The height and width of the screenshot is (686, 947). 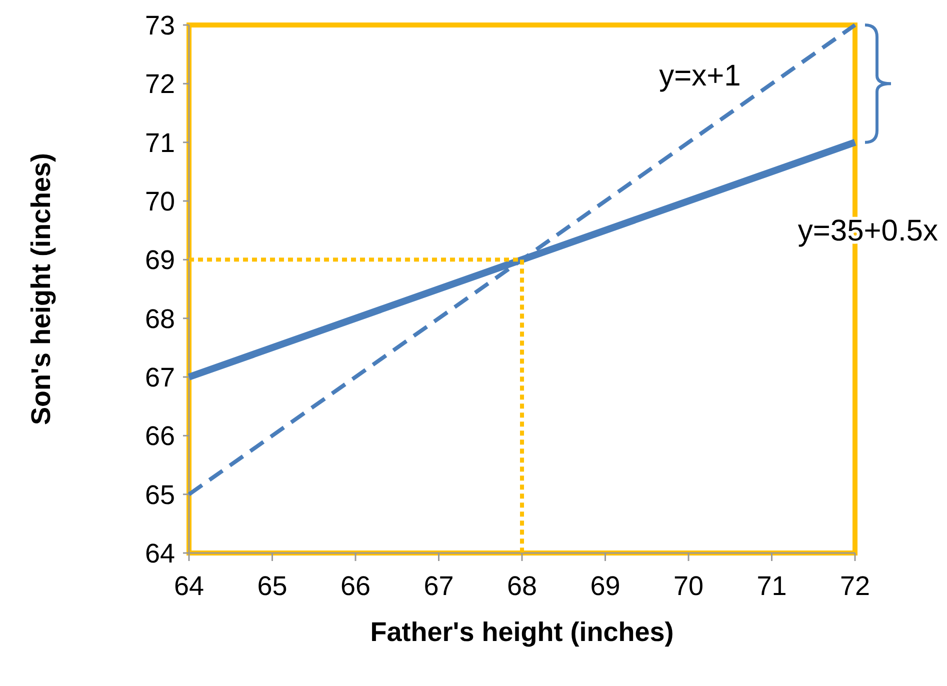 What do you see at coordinates (159, 495) in the screenshot?
I see `y-tick-label: 65` at bounding box center [159, 495].